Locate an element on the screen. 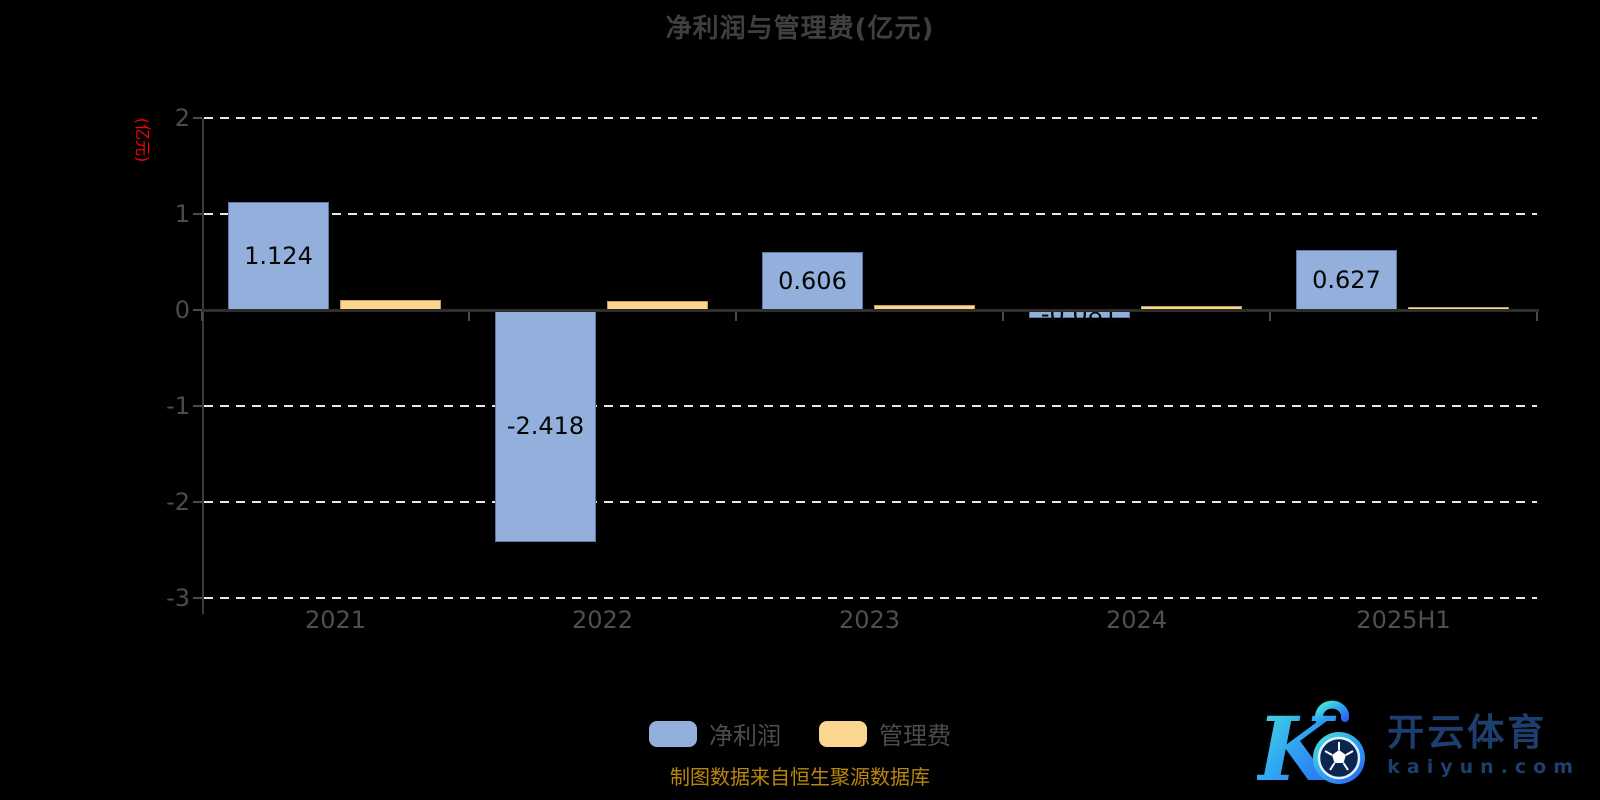  brand-watermark: K 开云体育 kaiyun.com is located at coordinates (1418, 745).